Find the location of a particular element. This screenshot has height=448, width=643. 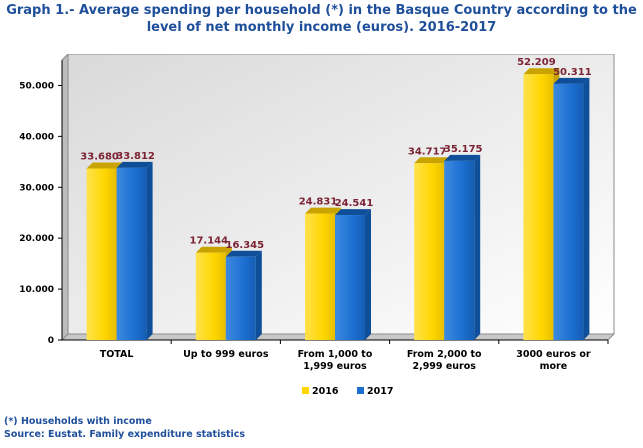

category-label: From 1,000 to is located at coordinates (335, 354).